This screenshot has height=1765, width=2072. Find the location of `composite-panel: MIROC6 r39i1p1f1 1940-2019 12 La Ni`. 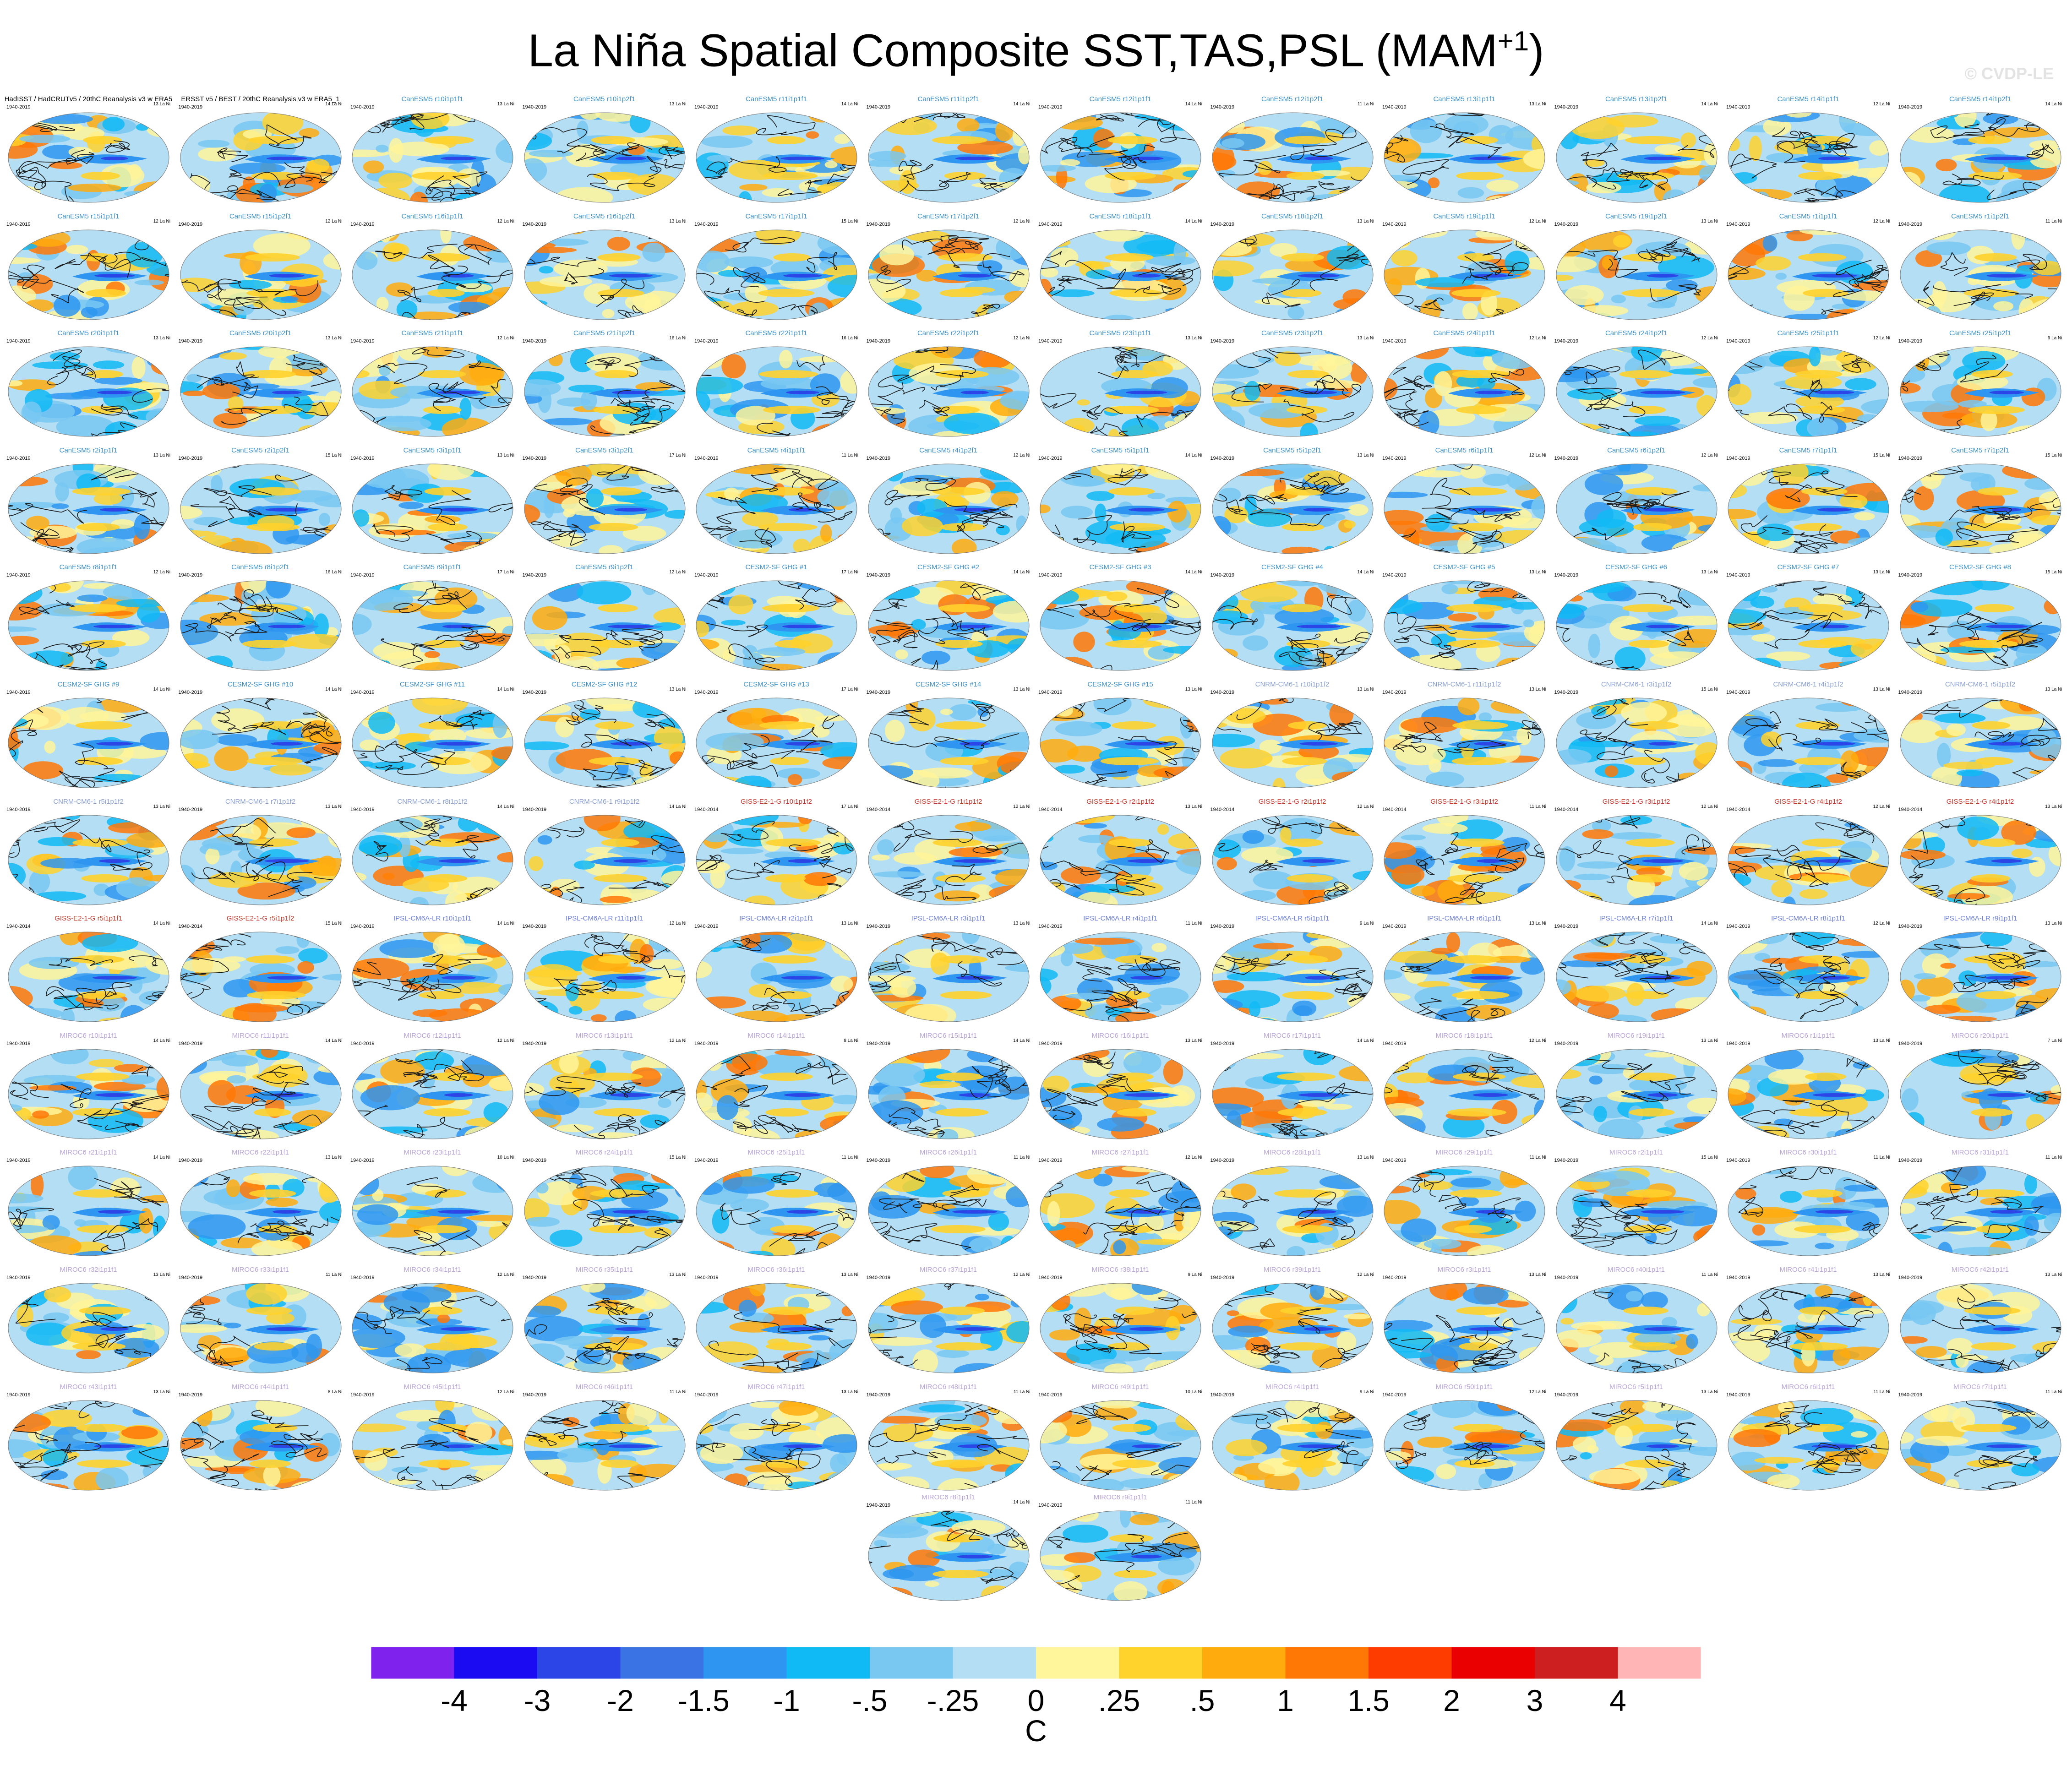

composite-panel: MIROC6 r39i1p1f1 1940-2019 12 La Ni is located at coordinates (1293, 1320).